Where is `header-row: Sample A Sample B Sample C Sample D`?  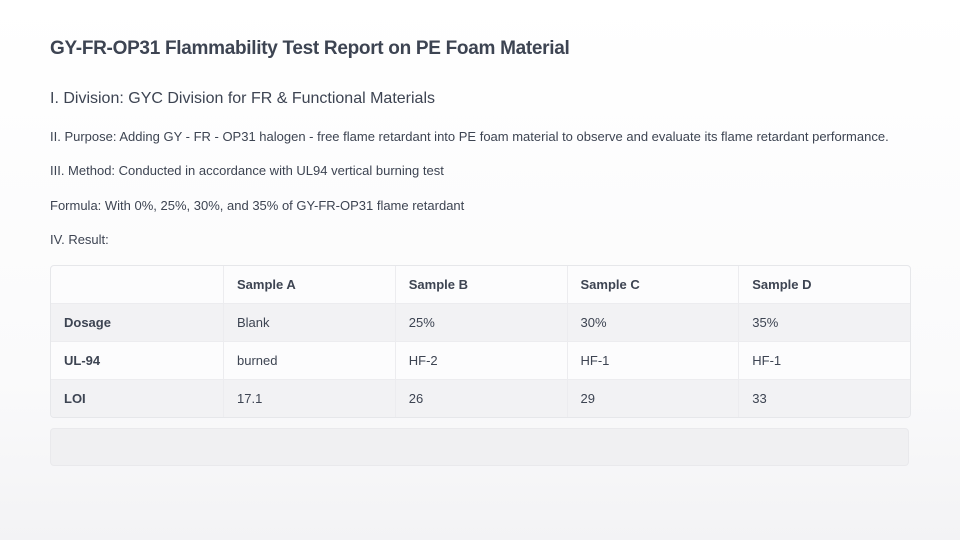
header-row: Sample A Sample B Sample C Sample D is located at coordinates (480, 284).